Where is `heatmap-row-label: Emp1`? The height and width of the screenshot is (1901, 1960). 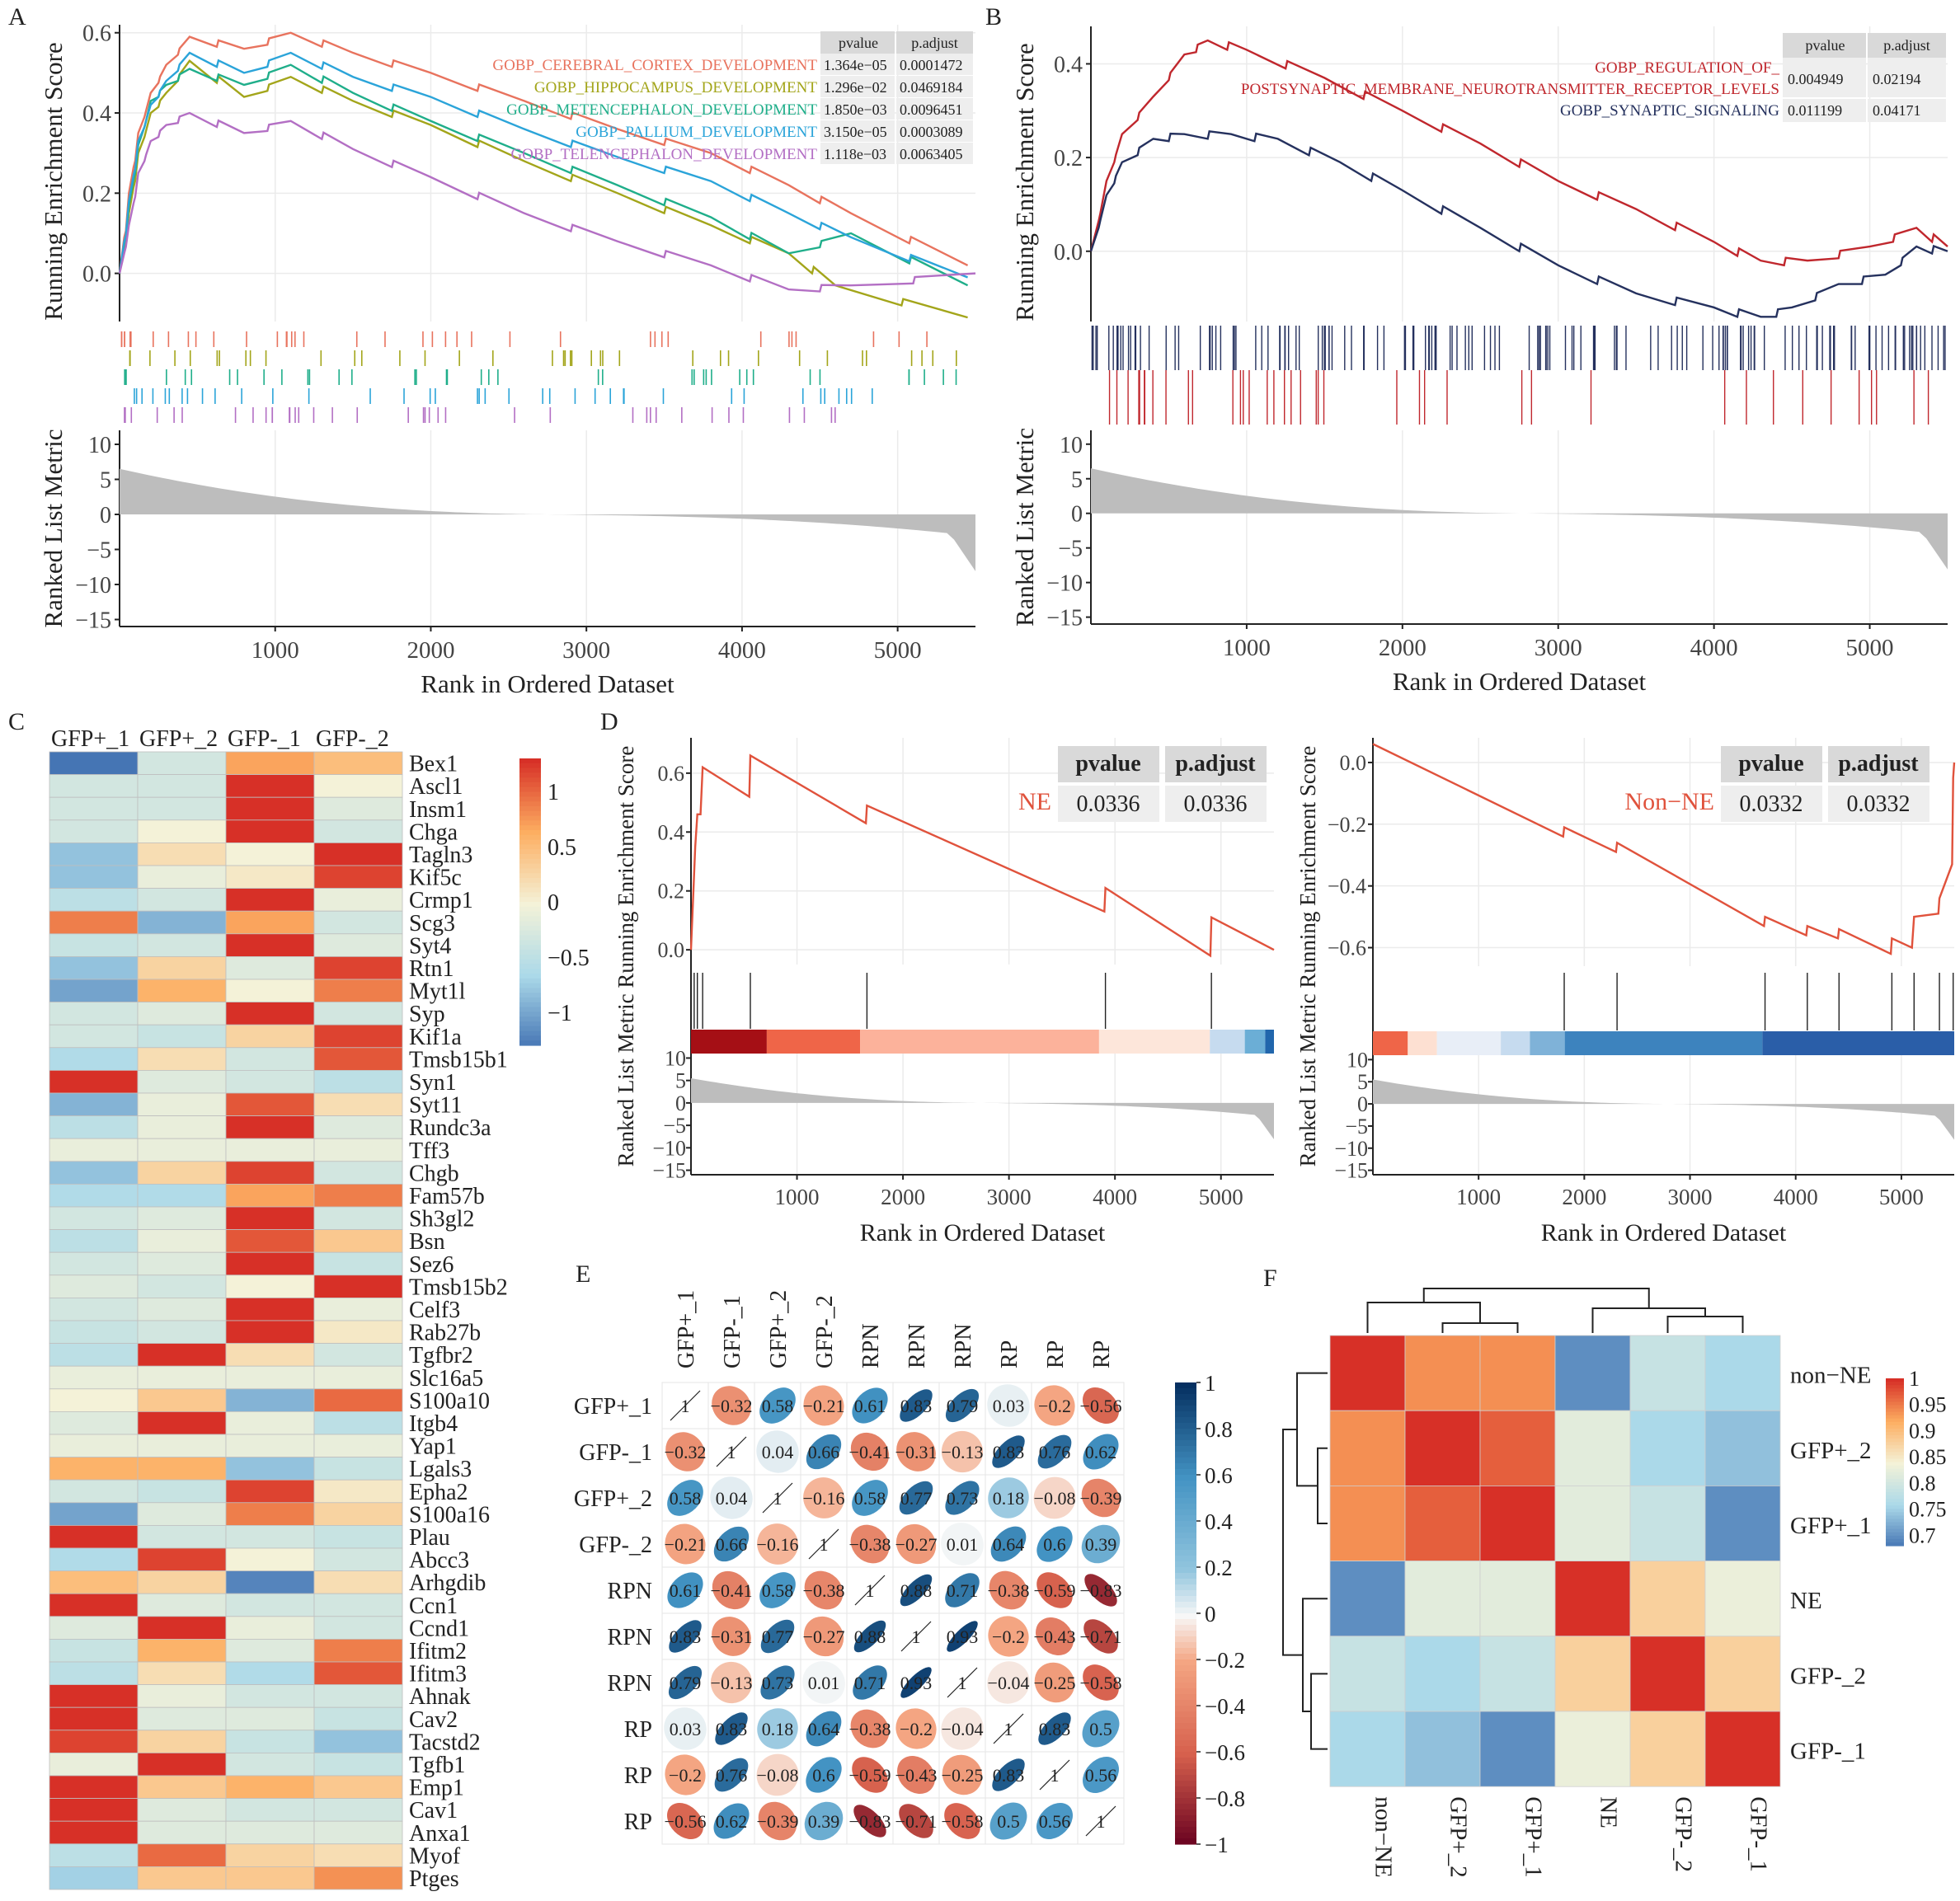
heatmap-row-label: Emp1 is located at coordinates (437, 1789).